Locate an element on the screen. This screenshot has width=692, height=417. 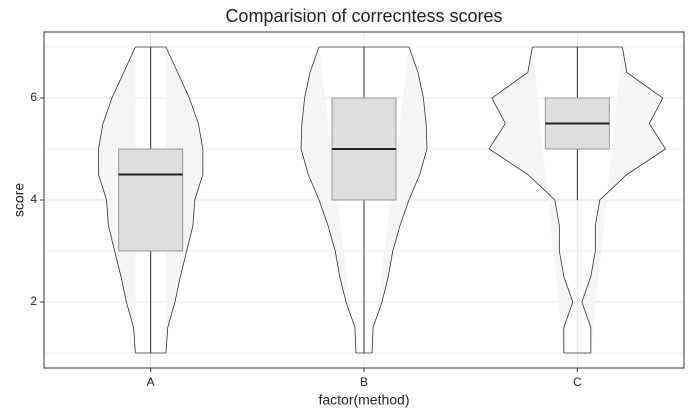
y-tick-label: 4 is located at coordinates (33, 199).